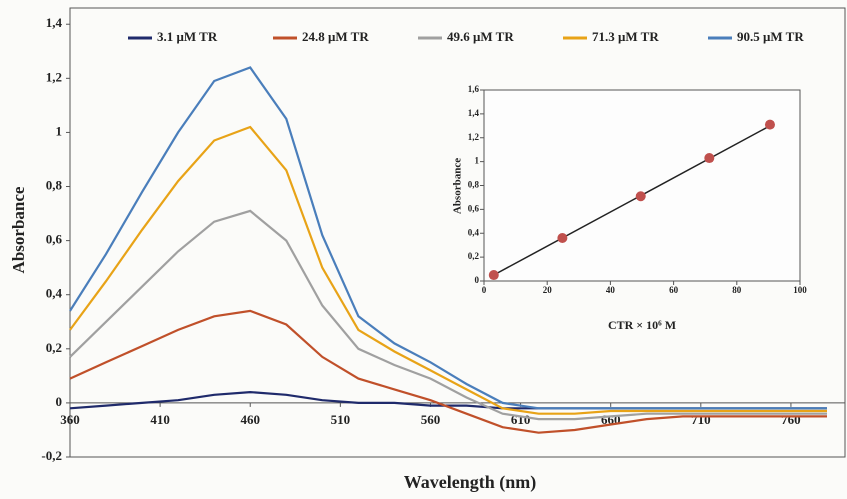 Image resolution: width=847 pixels, height=499 pixels. What do you see at coordinates (51, 455) in the screenshot?
I see `y-tick-label: -0,2` at bounding box center [51, 455].